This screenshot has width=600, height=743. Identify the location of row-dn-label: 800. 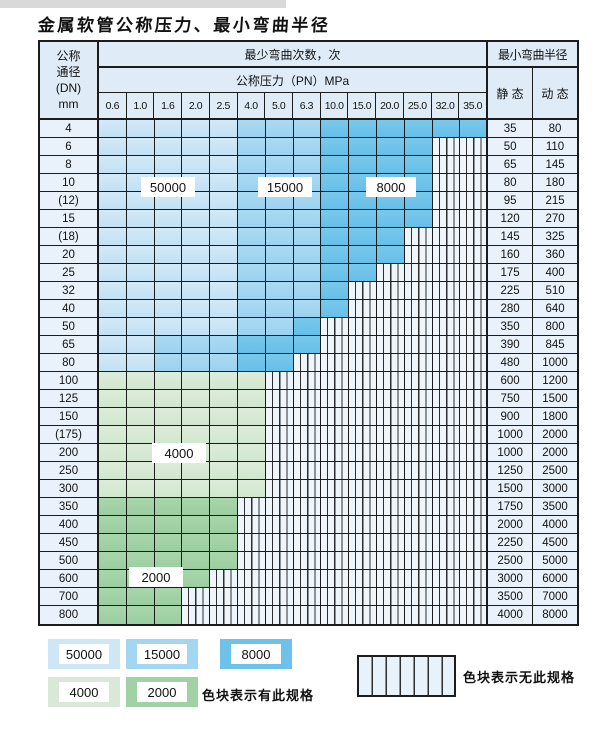
(69, 615).